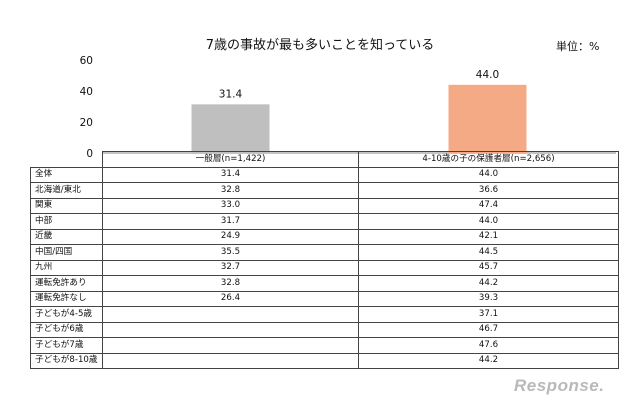  I want to click on bar-value-label: 44.0, so click(487, 75).